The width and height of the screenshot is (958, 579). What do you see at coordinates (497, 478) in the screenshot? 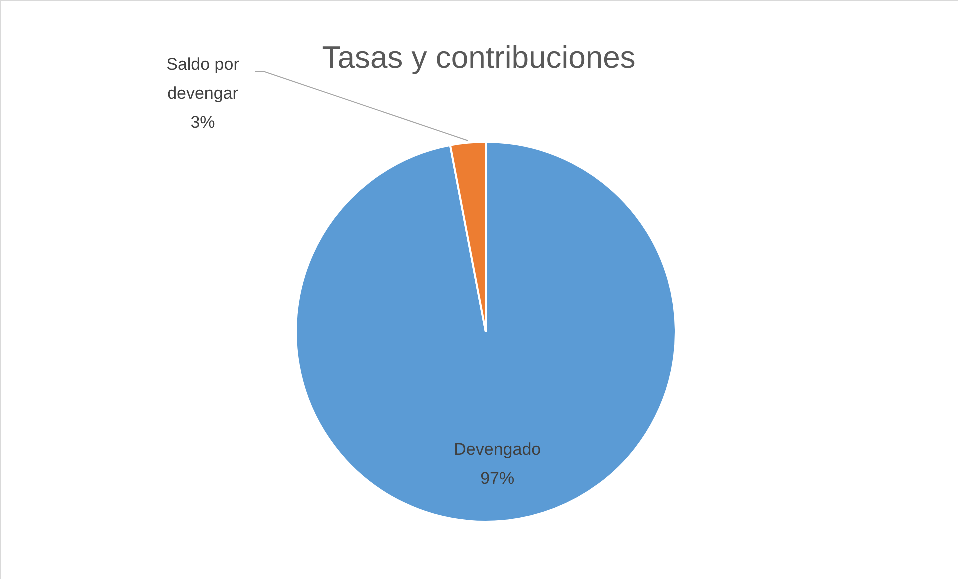
I see `data-label: 97%` at bounding box center [497, 478].